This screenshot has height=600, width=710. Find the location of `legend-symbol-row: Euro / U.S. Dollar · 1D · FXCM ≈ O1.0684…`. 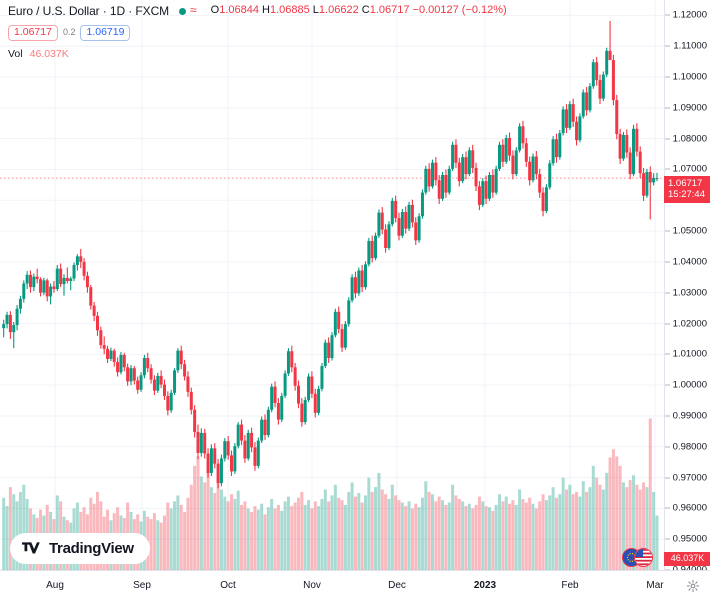

legend-symbol-row: Euro / U.S. Dollar · 1D · FXCM ≈ O1.0684… is located at coordinates (257, 11).